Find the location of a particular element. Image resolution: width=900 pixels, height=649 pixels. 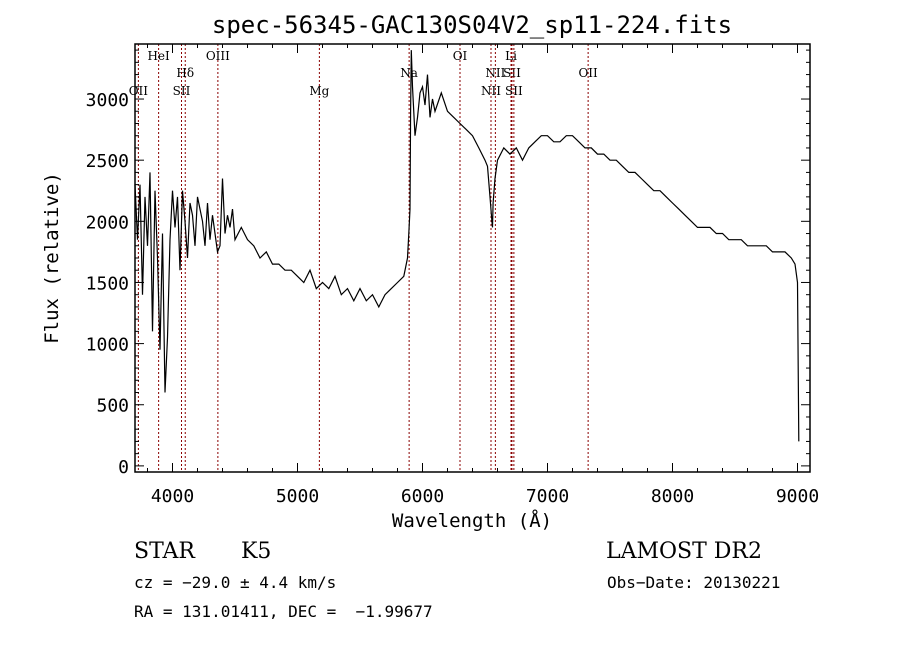

y-tick-label: 500 is located at coordinates (112, 406).